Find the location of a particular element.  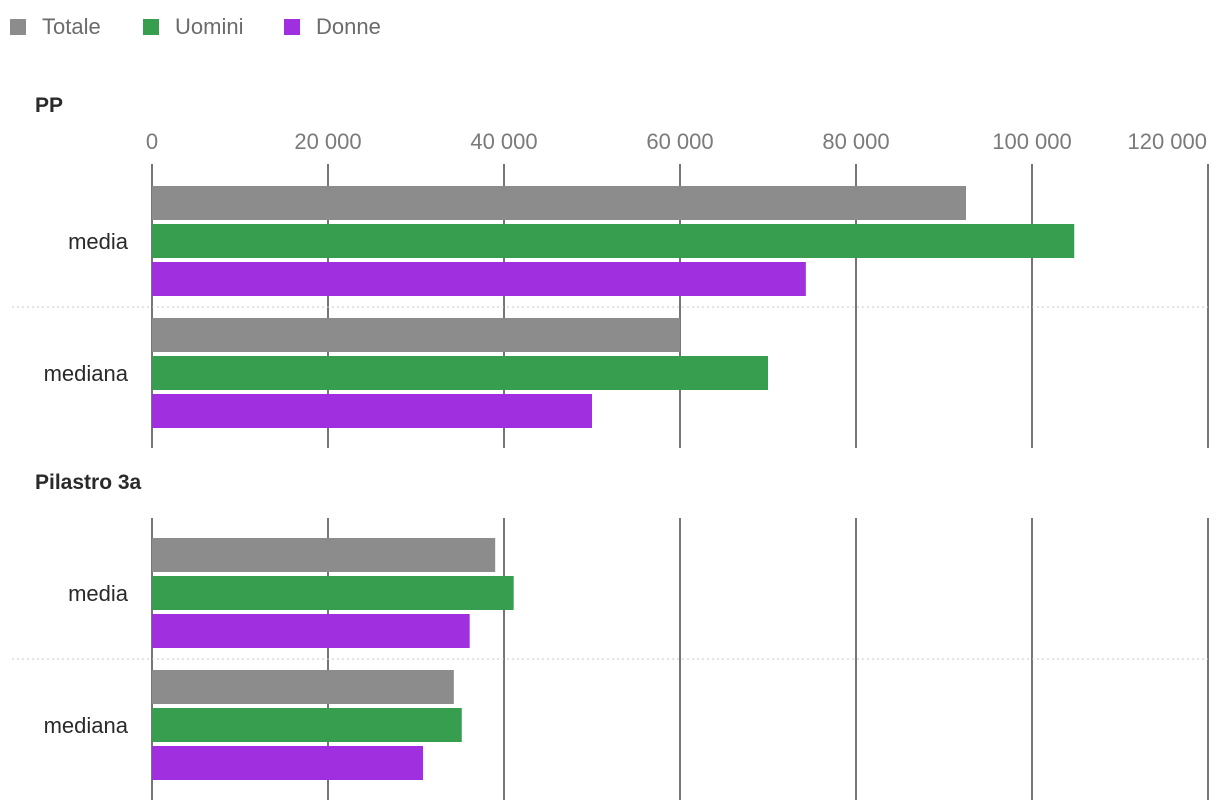

x-tick-label: 100 000 is located at coordinates (1032, 141).